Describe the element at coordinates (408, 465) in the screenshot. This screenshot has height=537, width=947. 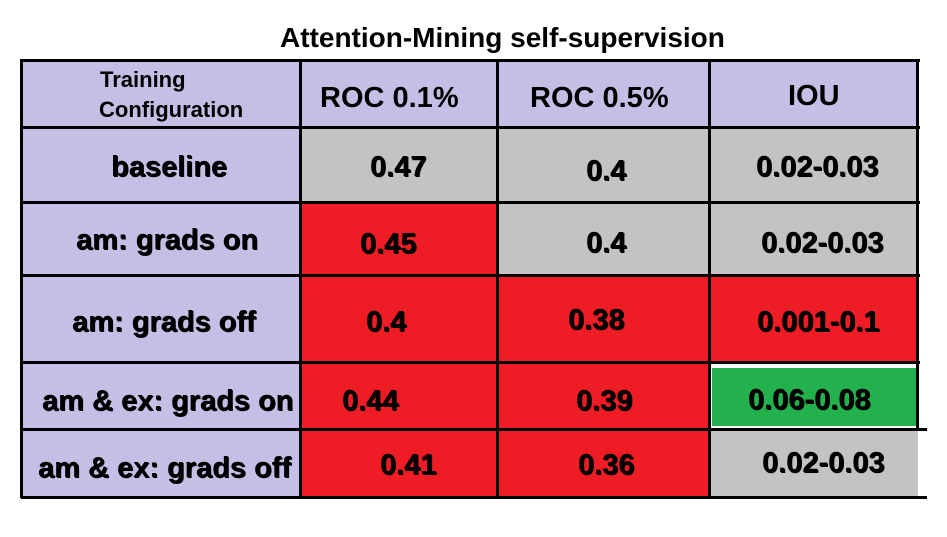
I see `cell-value: 0.41` at that location.